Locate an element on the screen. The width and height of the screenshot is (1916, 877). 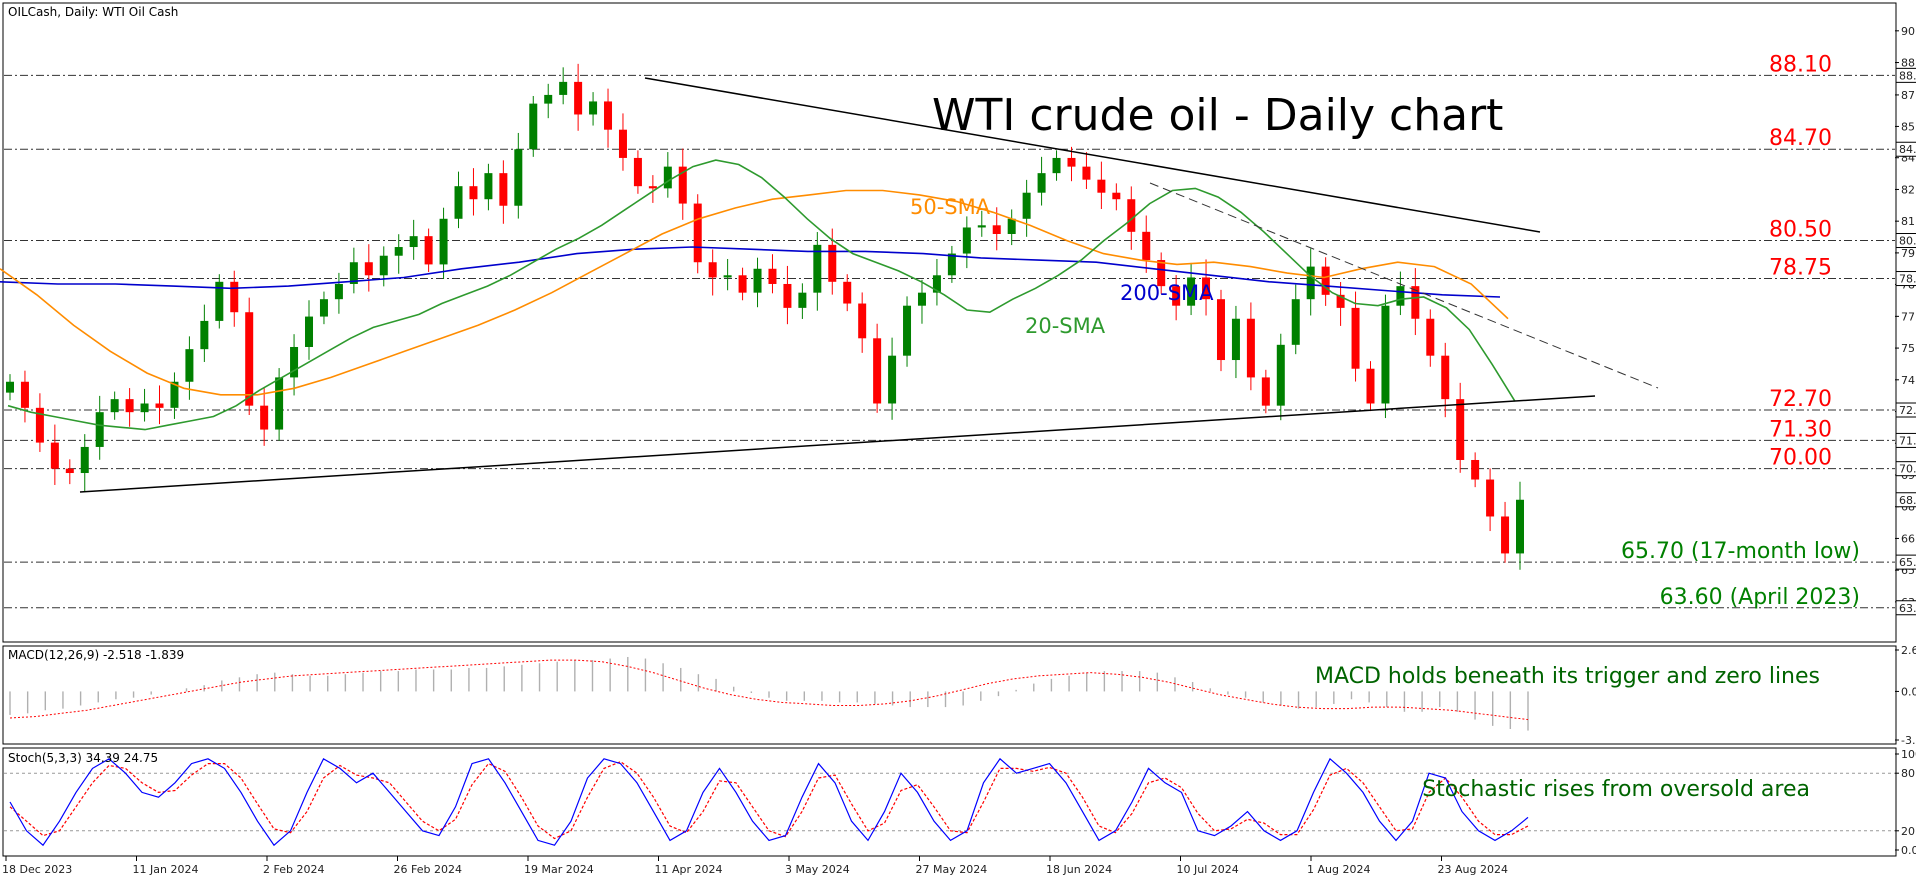
y-tick-label: 85.75 is located at coordinates (1908, 126).